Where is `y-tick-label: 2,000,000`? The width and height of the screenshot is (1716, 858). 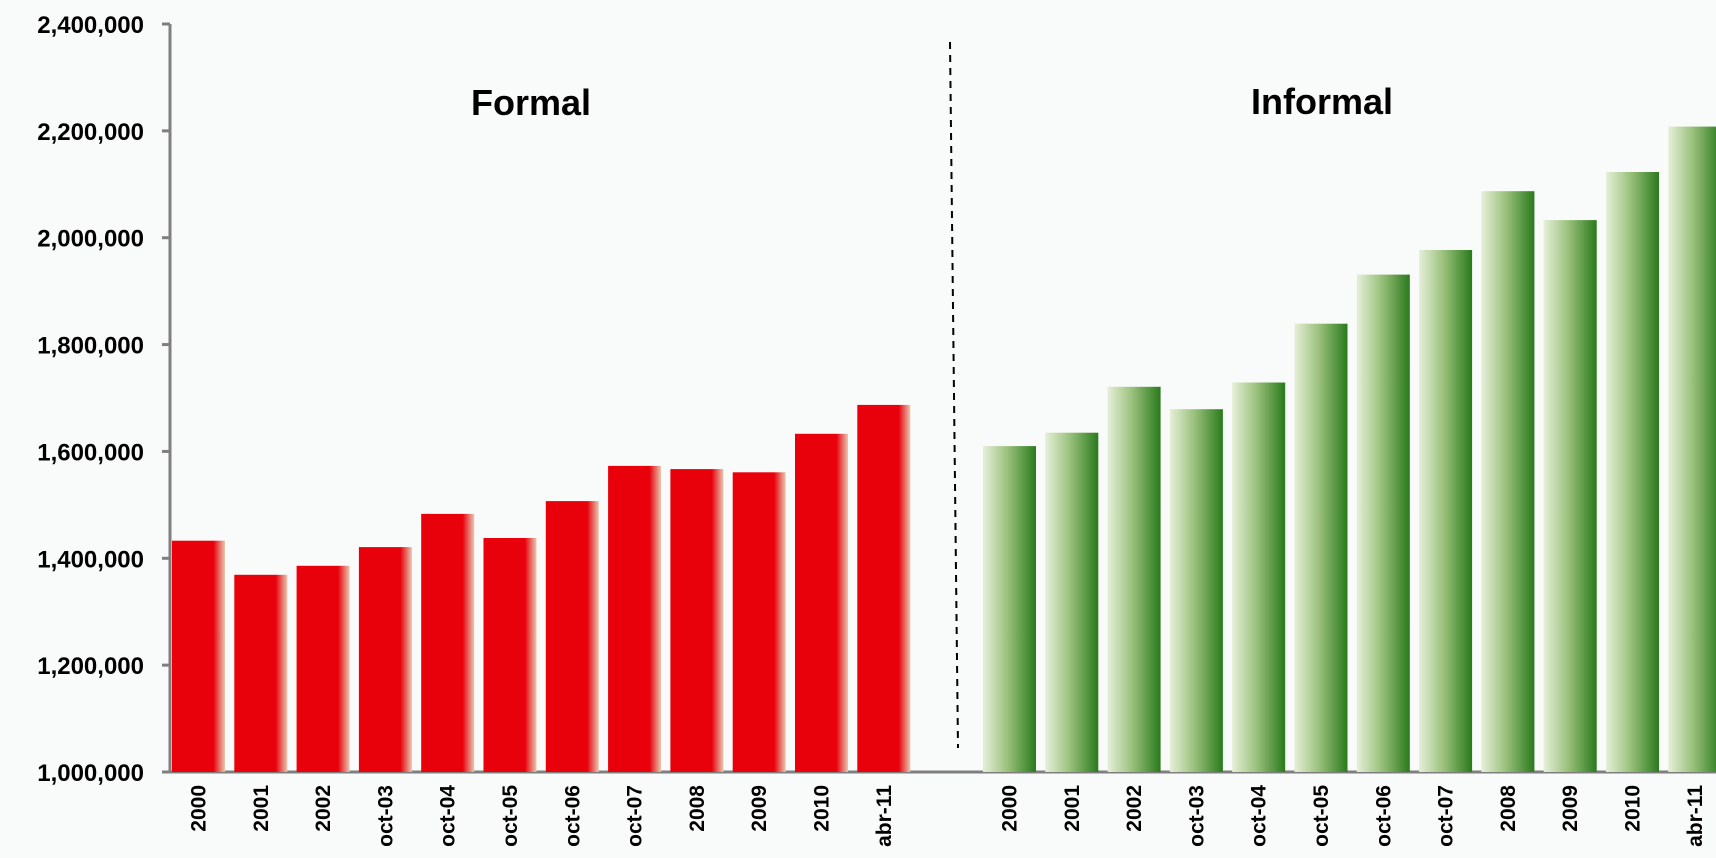 y-tick-label: 2,000,000 is located at coordinates (90, 239).